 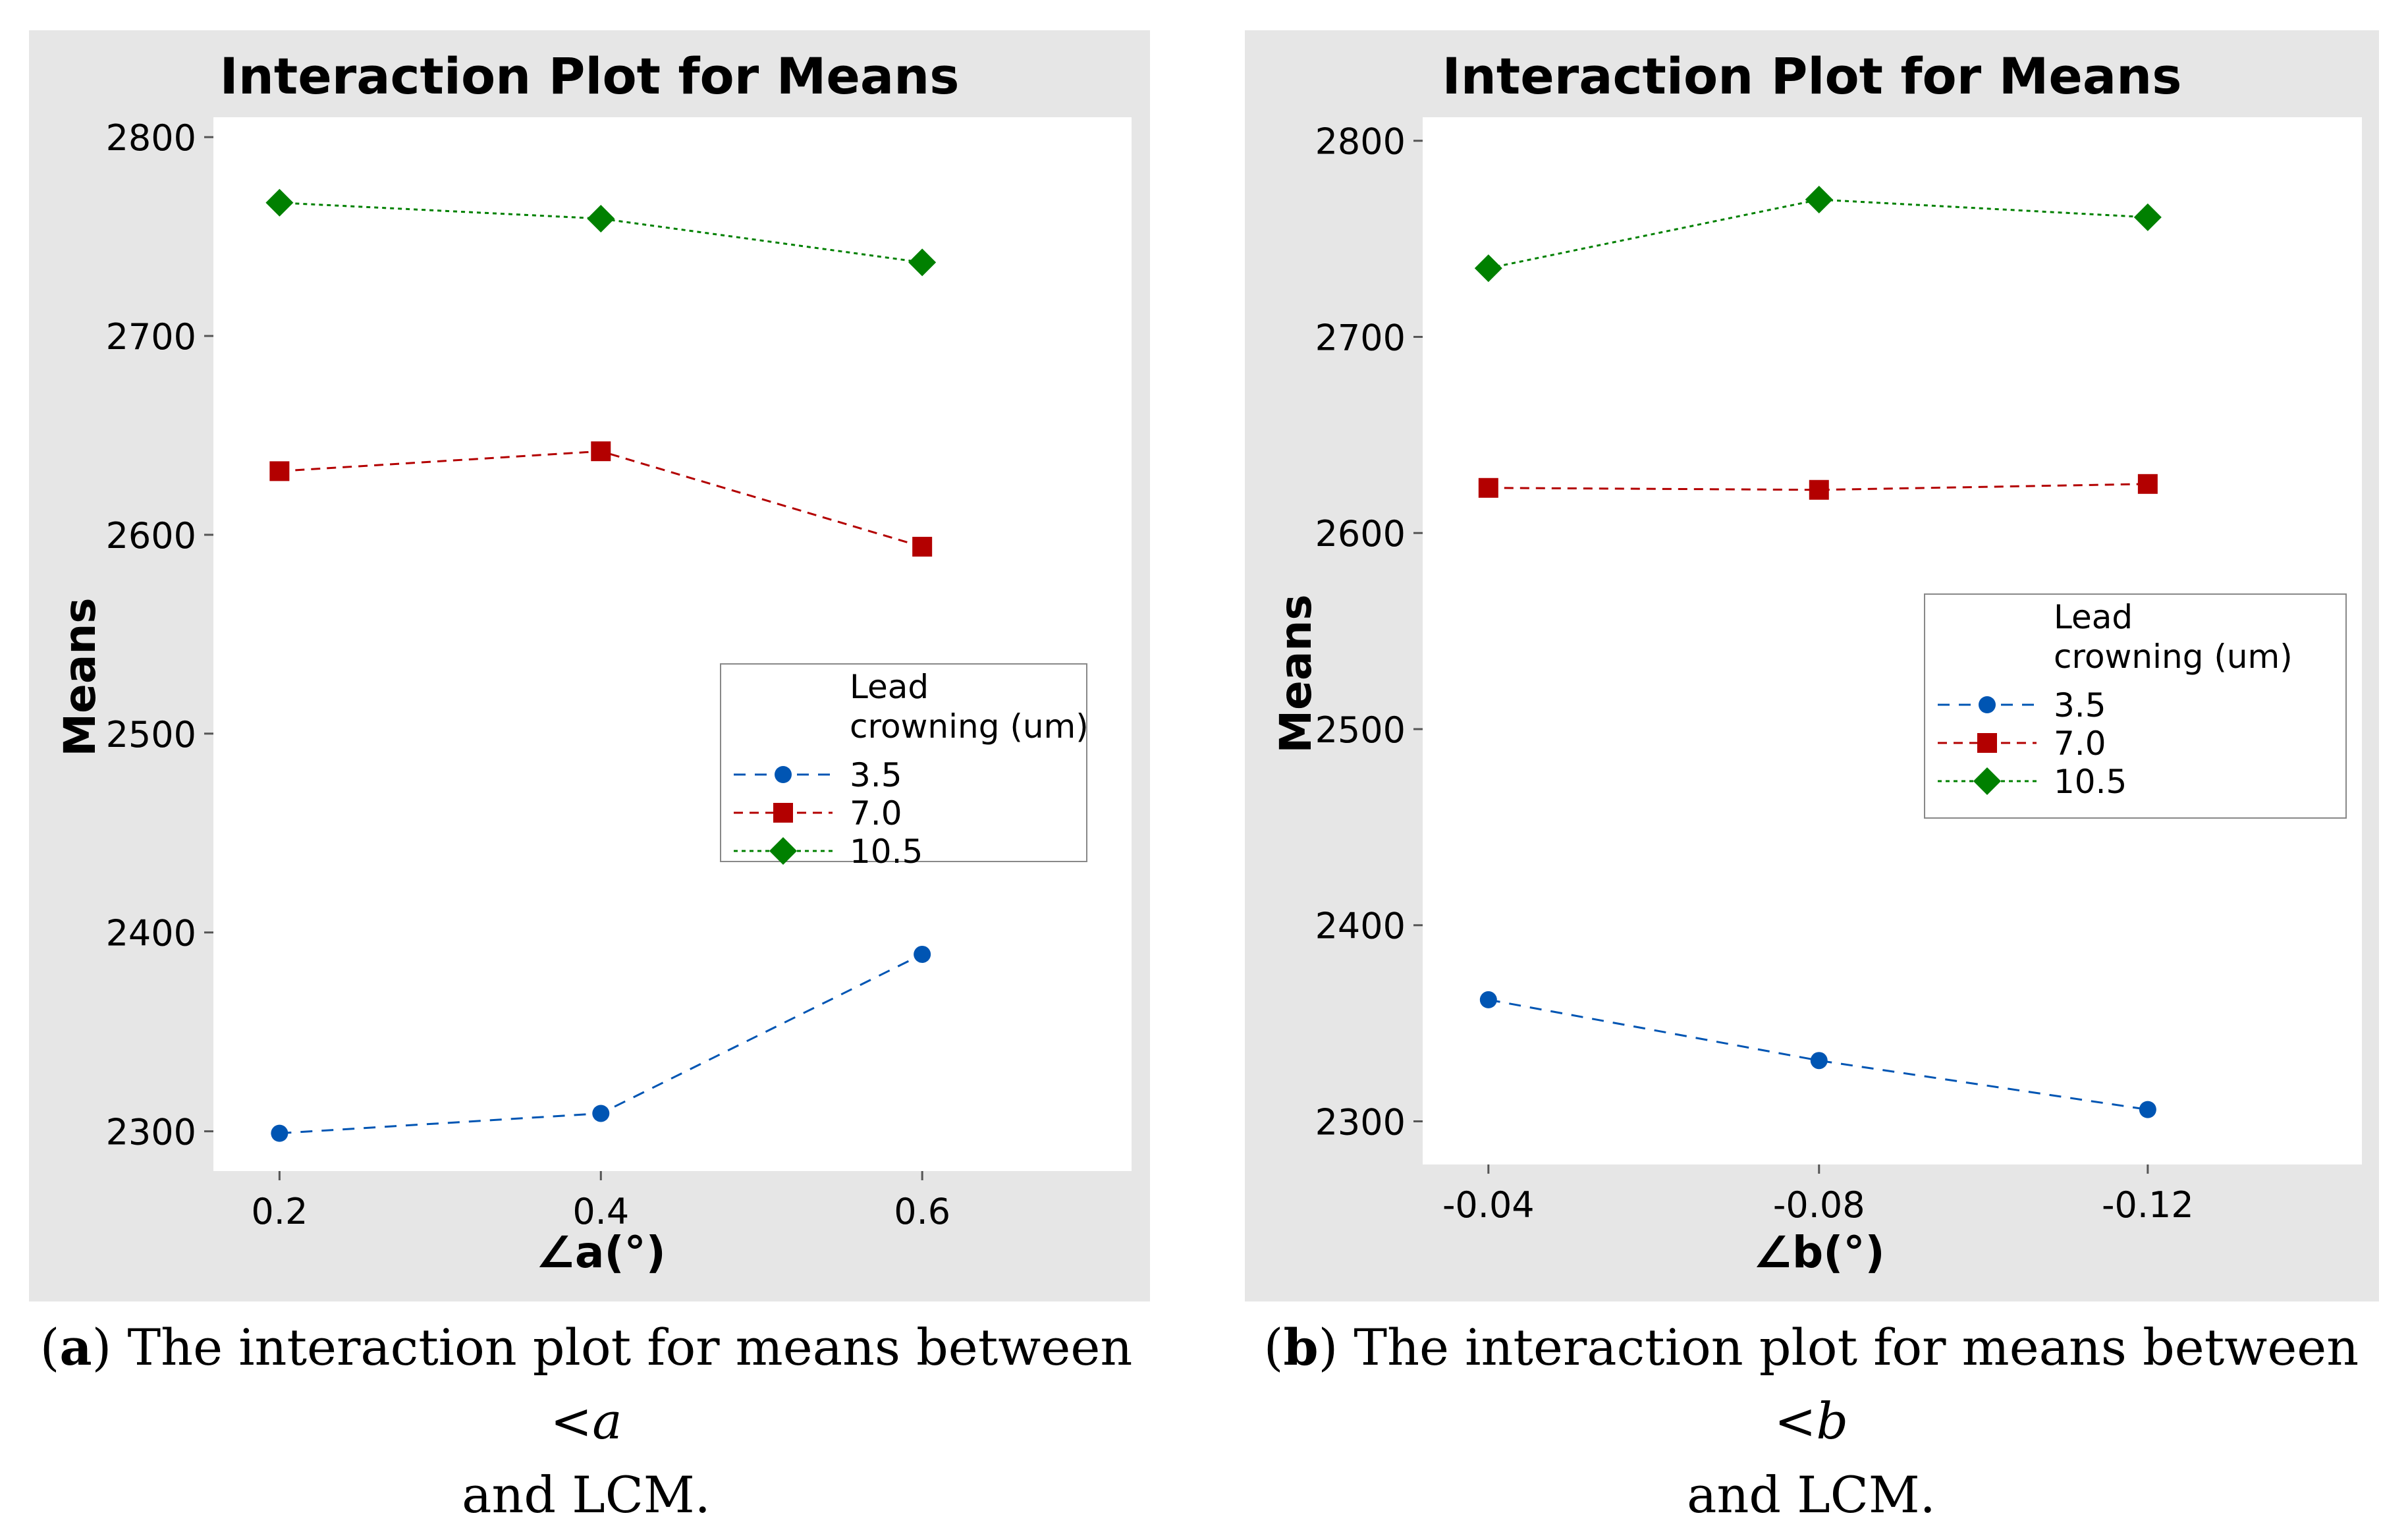 What do you see at coordinates (1488, 488) in the screenshot?
I see `data-point-7.0--0.04` at bounding box center [1488, 488].